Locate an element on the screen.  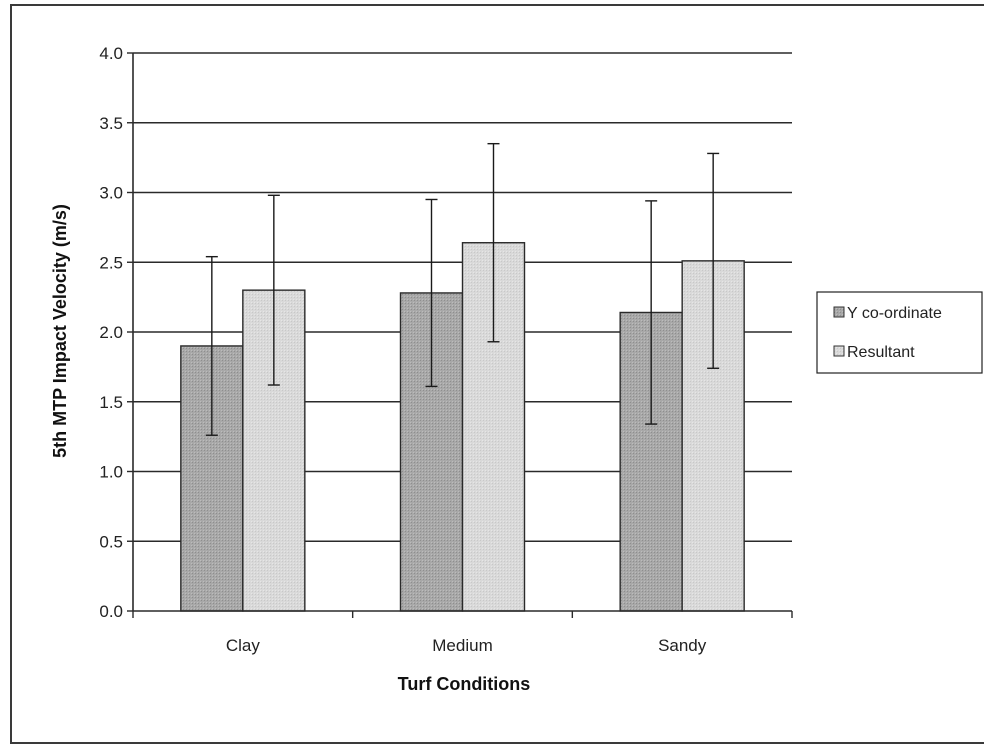
y-tick-label: 2.0 is located at coordinates (111, 332).